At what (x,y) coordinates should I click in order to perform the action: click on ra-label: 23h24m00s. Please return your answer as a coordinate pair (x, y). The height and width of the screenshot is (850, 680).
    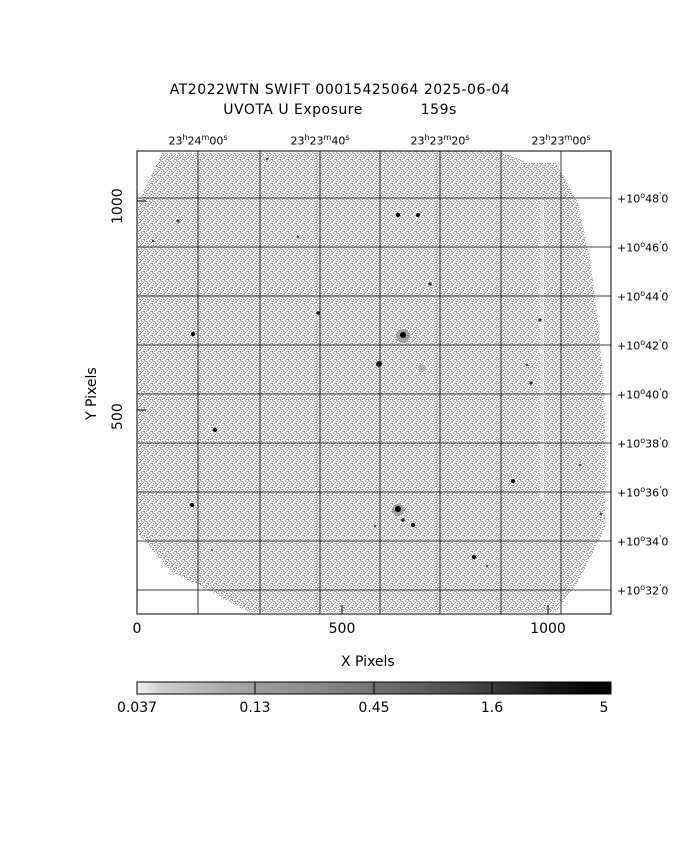
    Looking at the image, I should click on (198, 140).